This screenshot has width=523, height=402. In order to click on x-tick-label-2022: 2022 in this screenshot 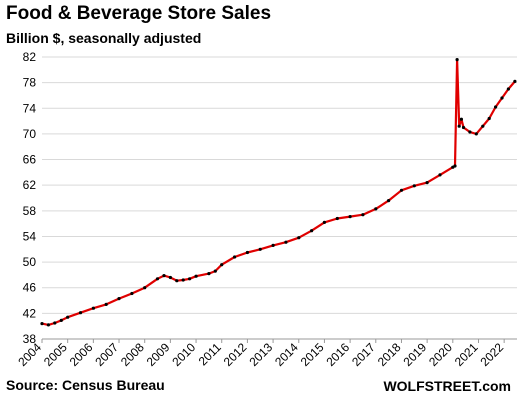, I will do `click(492, 354)`.